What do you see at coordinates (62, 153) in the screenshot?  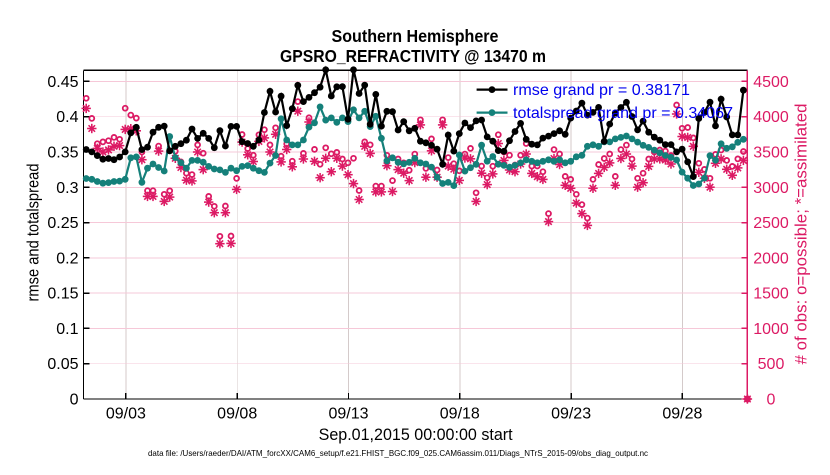 I see `svg-text: 0.35` at bounding box center [62, 153].